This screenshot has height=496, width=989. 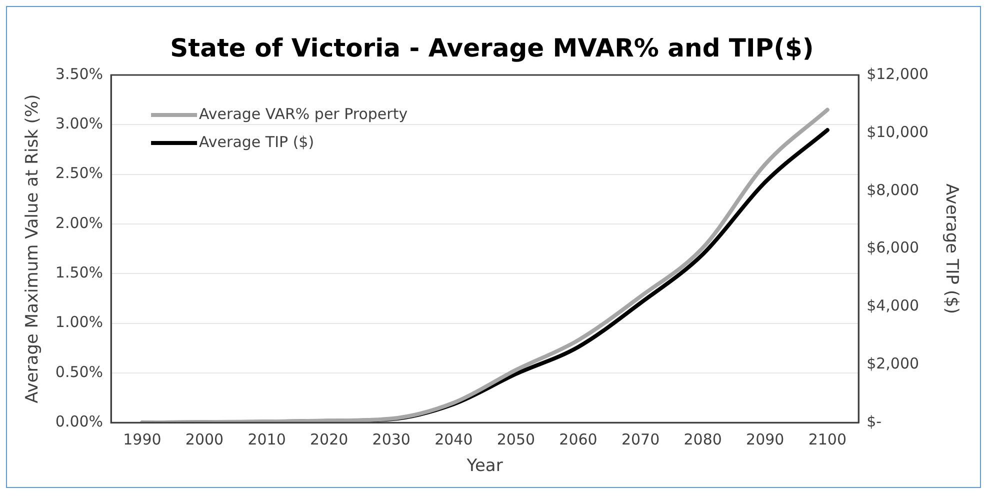 What do you see at coordinates (391, 439) in the screenshot?
I see `x-tick-label: 2030` at bounding box center [391, 439].